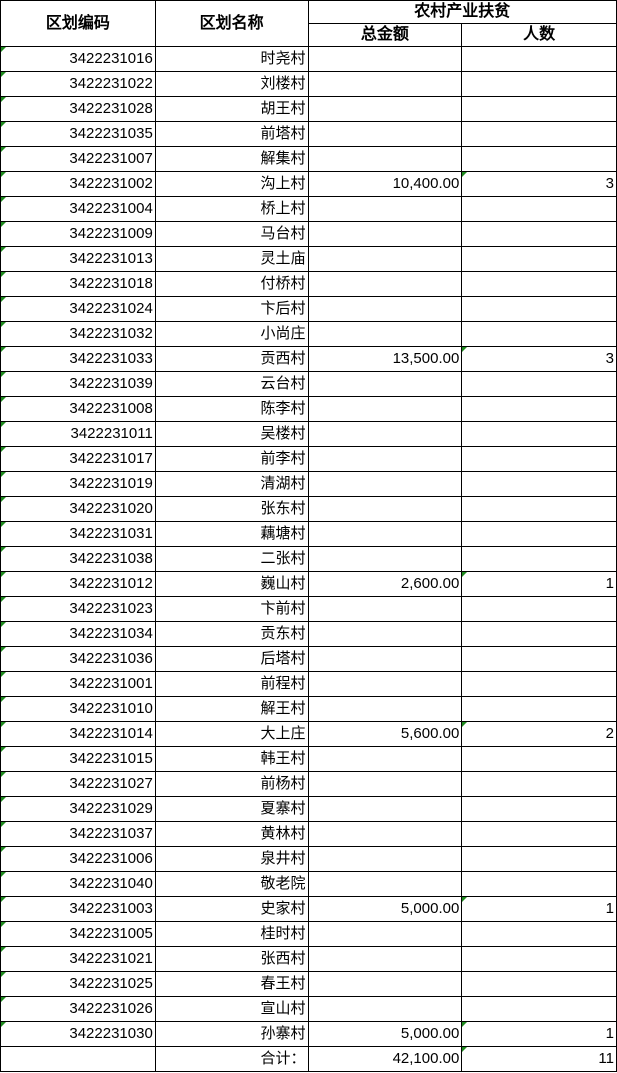 This screenshot has height=1073, width=617. I want to click on cell-code: 3422231026, so click(78, 1009).